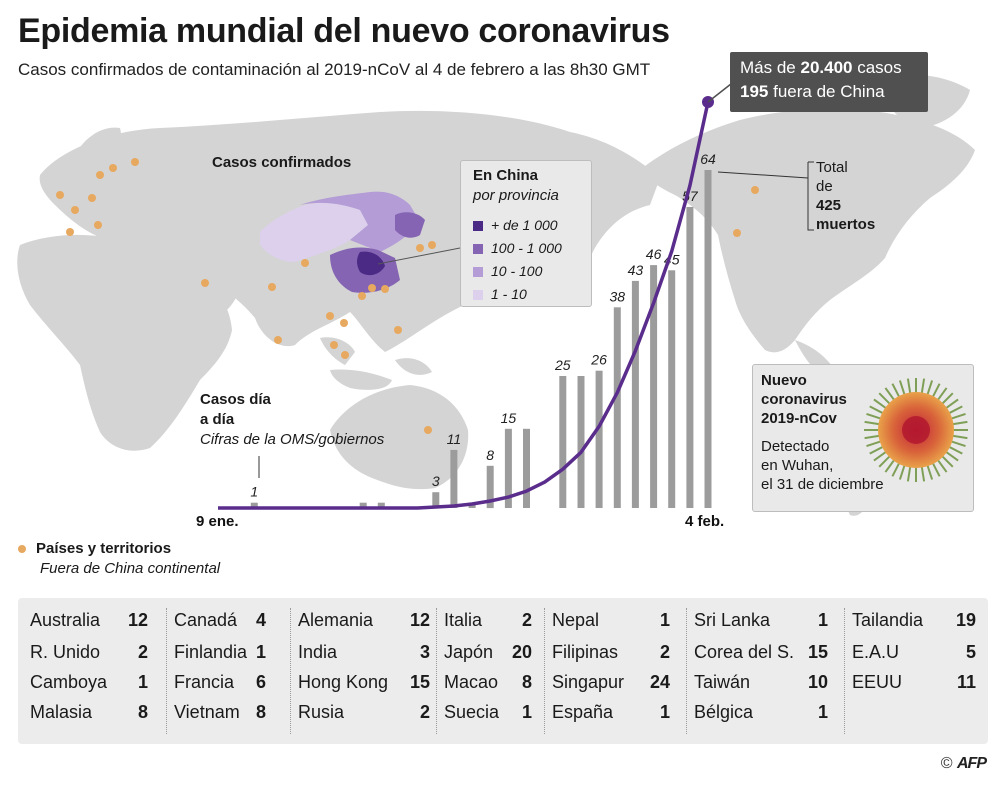 This screenshot has height=786, width=1000. I want to click on country-row: Singapur 24, so click(611, 682).